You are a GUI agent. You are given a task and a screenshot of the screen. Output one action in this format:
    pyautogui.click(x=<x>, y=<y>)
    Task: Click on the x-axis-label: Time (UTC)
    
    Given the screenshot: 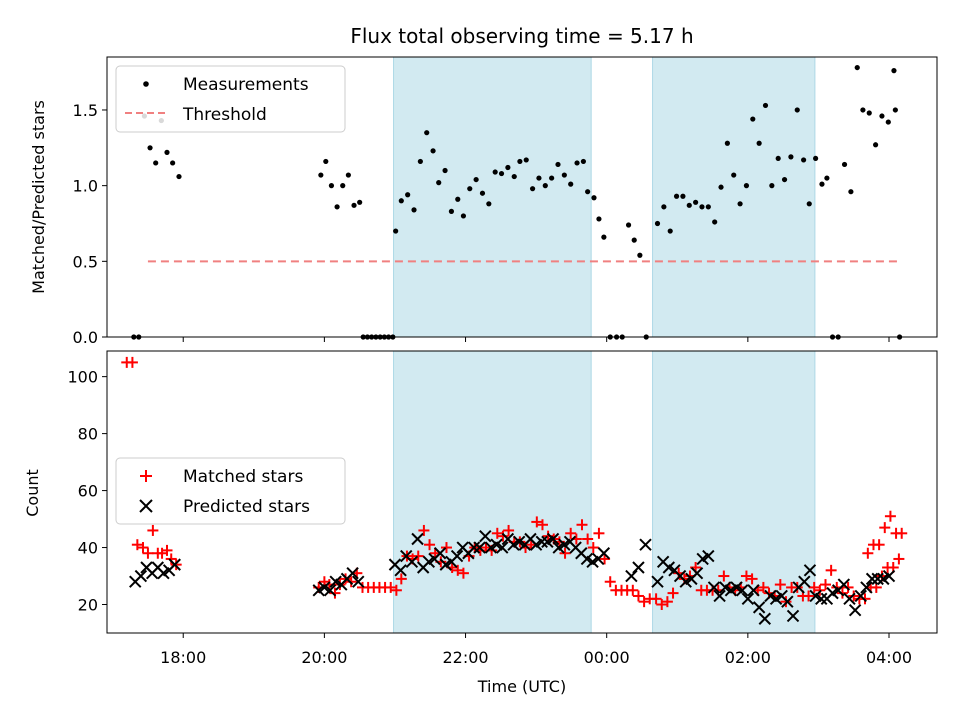 What is the action you would take?
    pyautogui.click(x=521, y=686)
    